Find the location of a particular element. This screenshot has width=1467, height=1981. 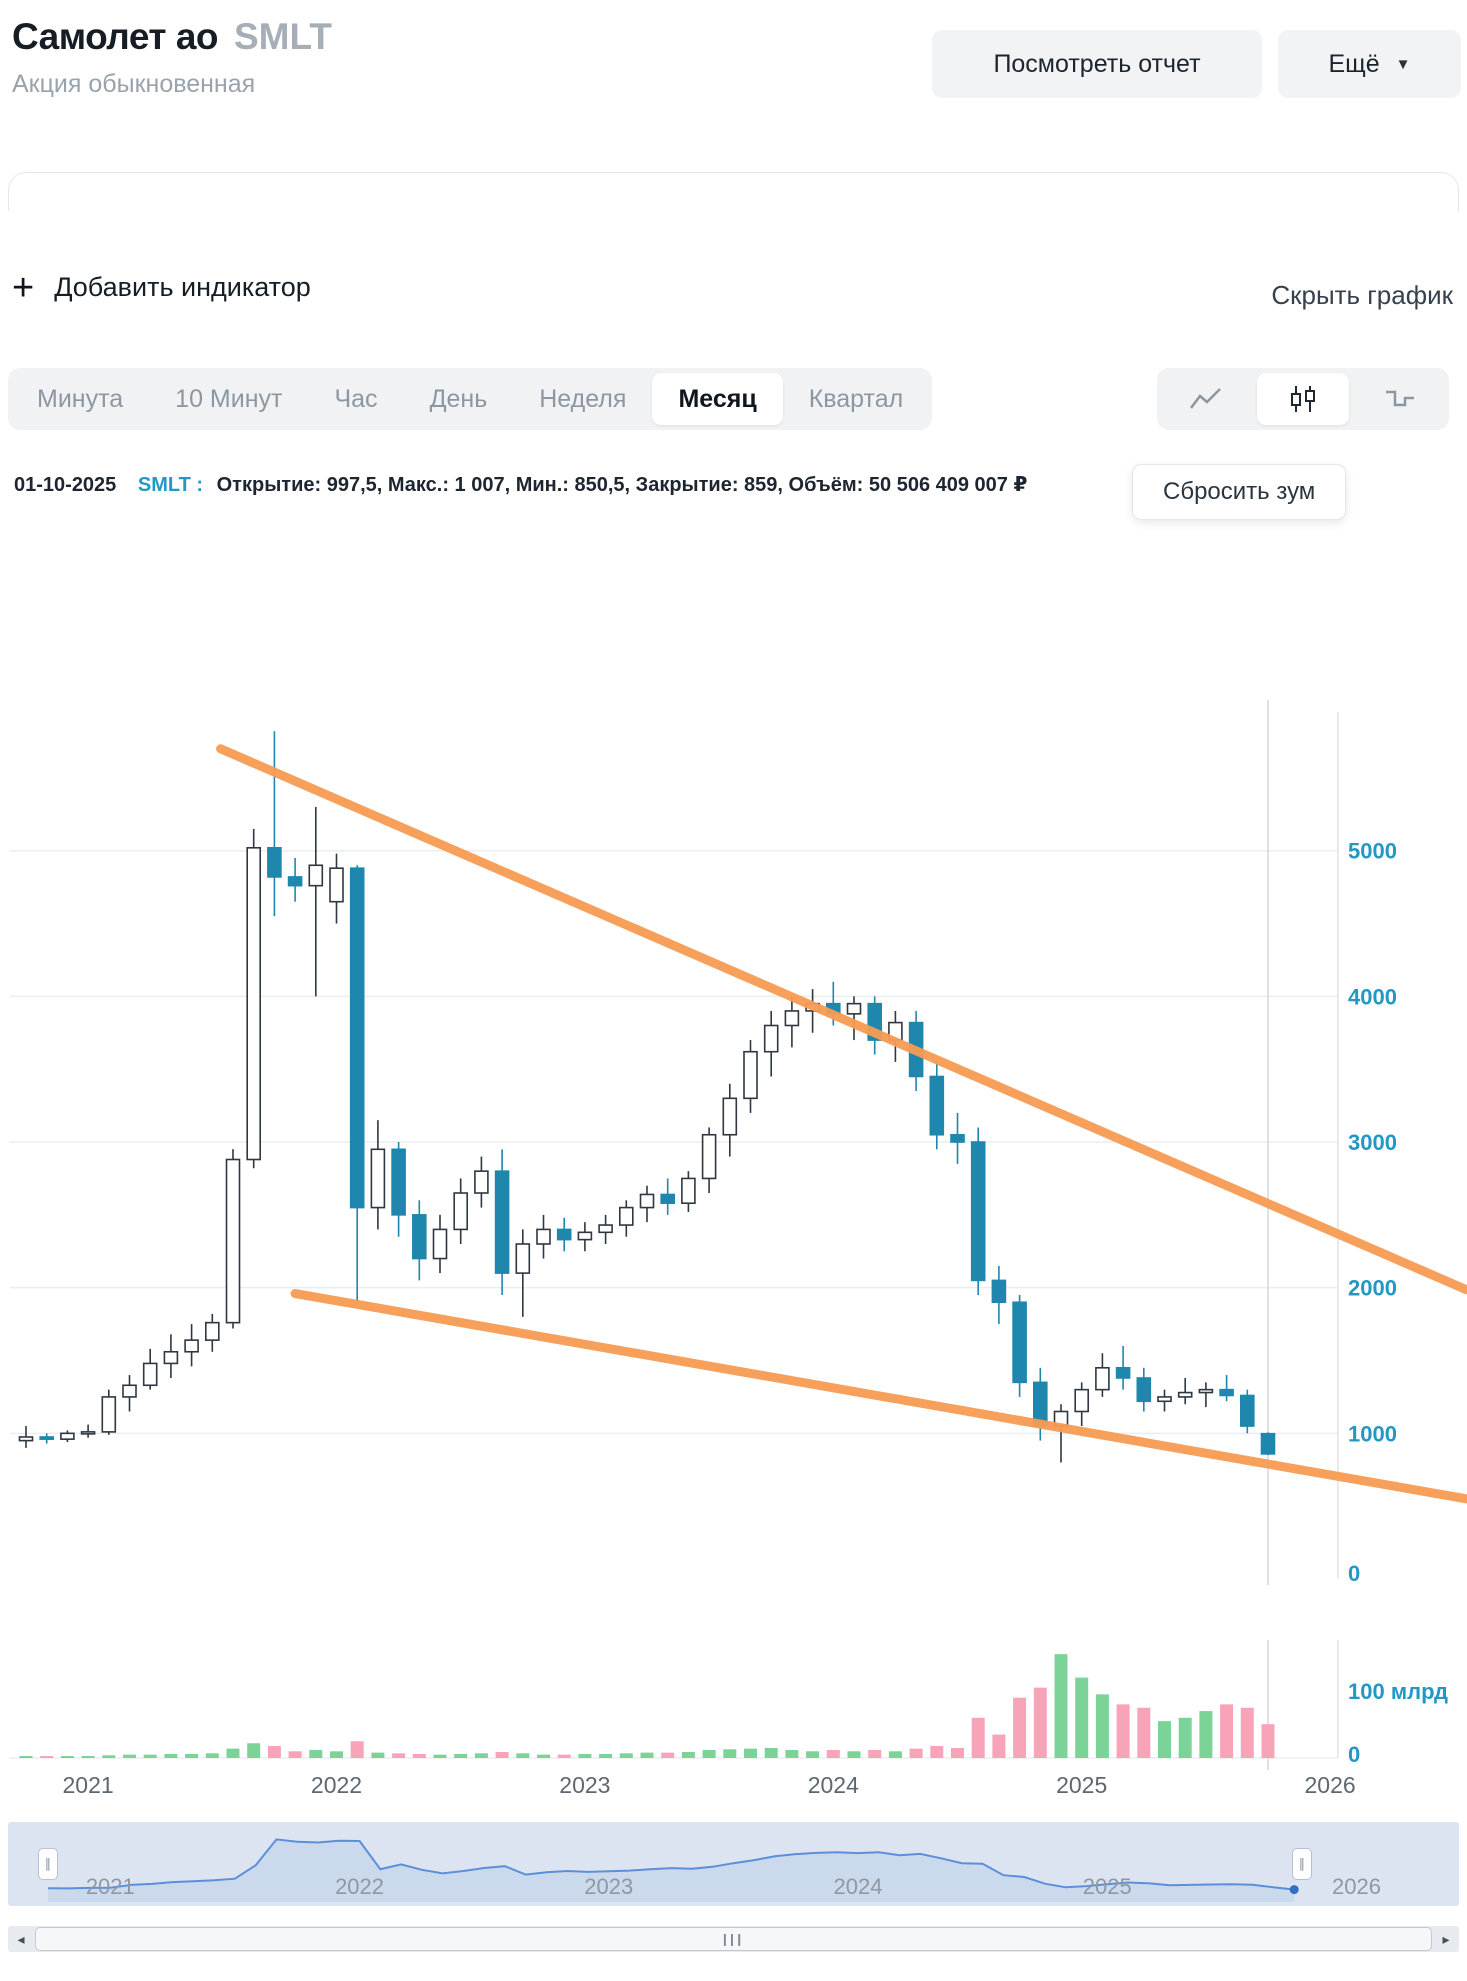

tab-minute: Минута is located at coordinates (80, 399).